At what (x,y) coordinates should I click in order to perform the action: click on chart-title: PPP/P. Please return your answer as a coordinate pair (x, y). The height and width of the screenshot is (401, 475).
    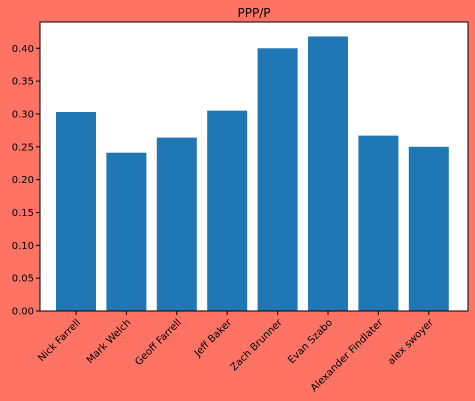
    Looking at the image, I should click on (254, 13).